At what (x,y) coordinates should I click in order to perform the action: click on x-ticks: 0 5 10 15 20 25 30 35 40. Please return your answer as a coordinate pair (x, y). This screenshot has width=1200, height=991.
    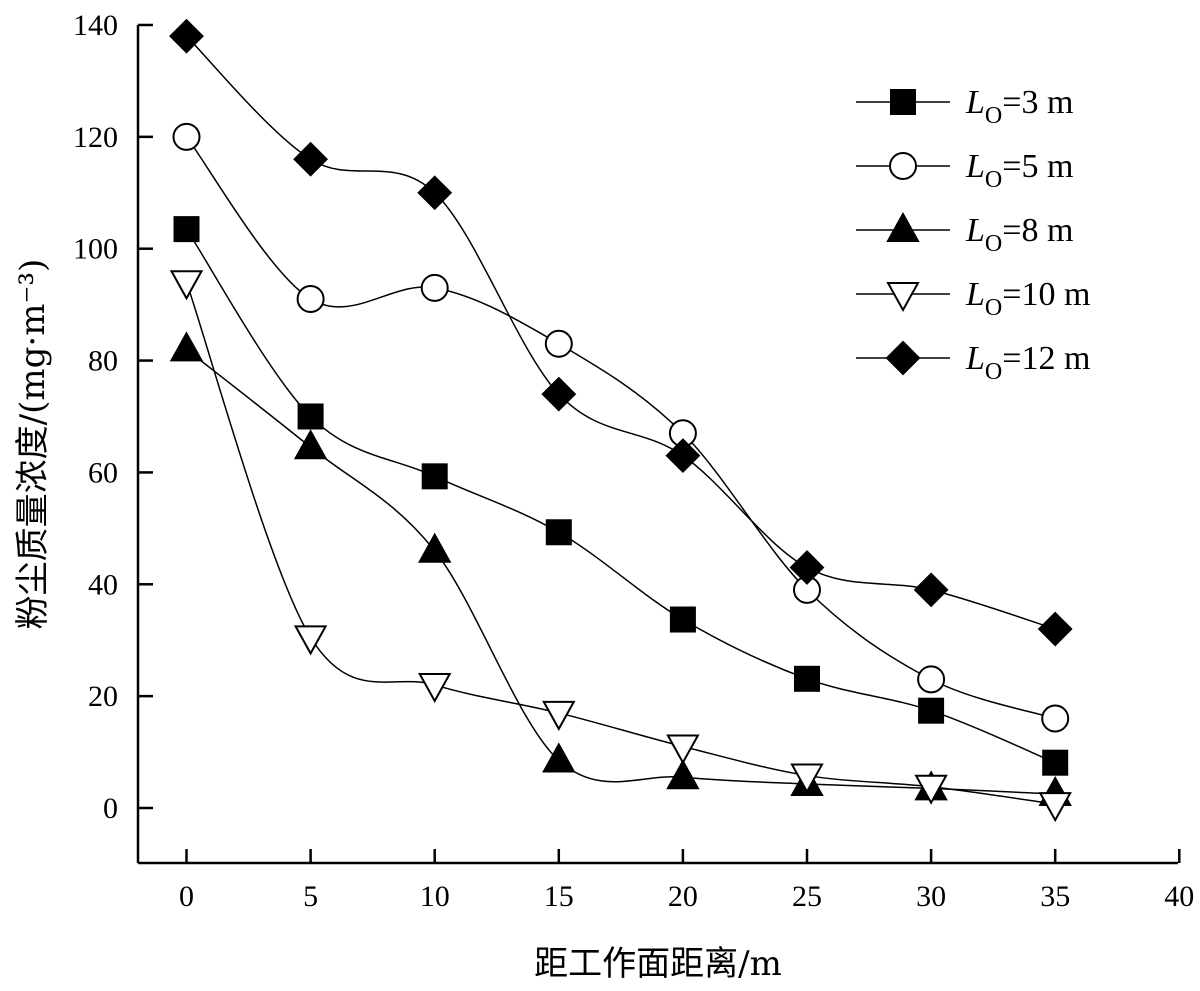
    Looking at the image, I should click on (686, 881).